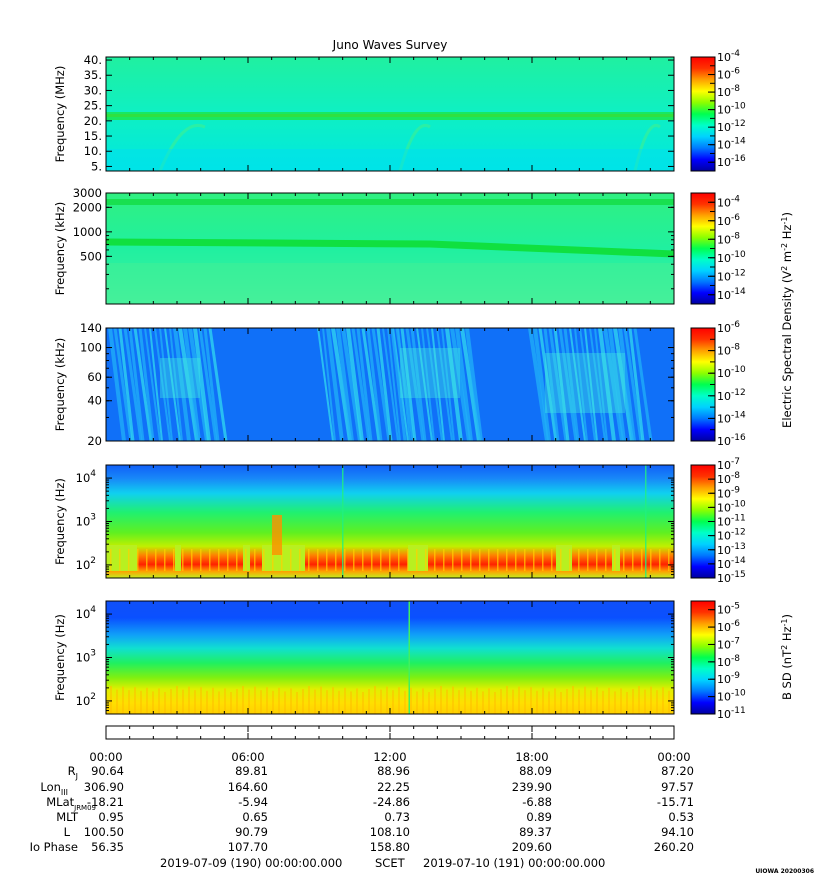  Describe the element at coordinates (107, 847) in the screenshot. I see `ephemeris-value: 56.35` at that location.